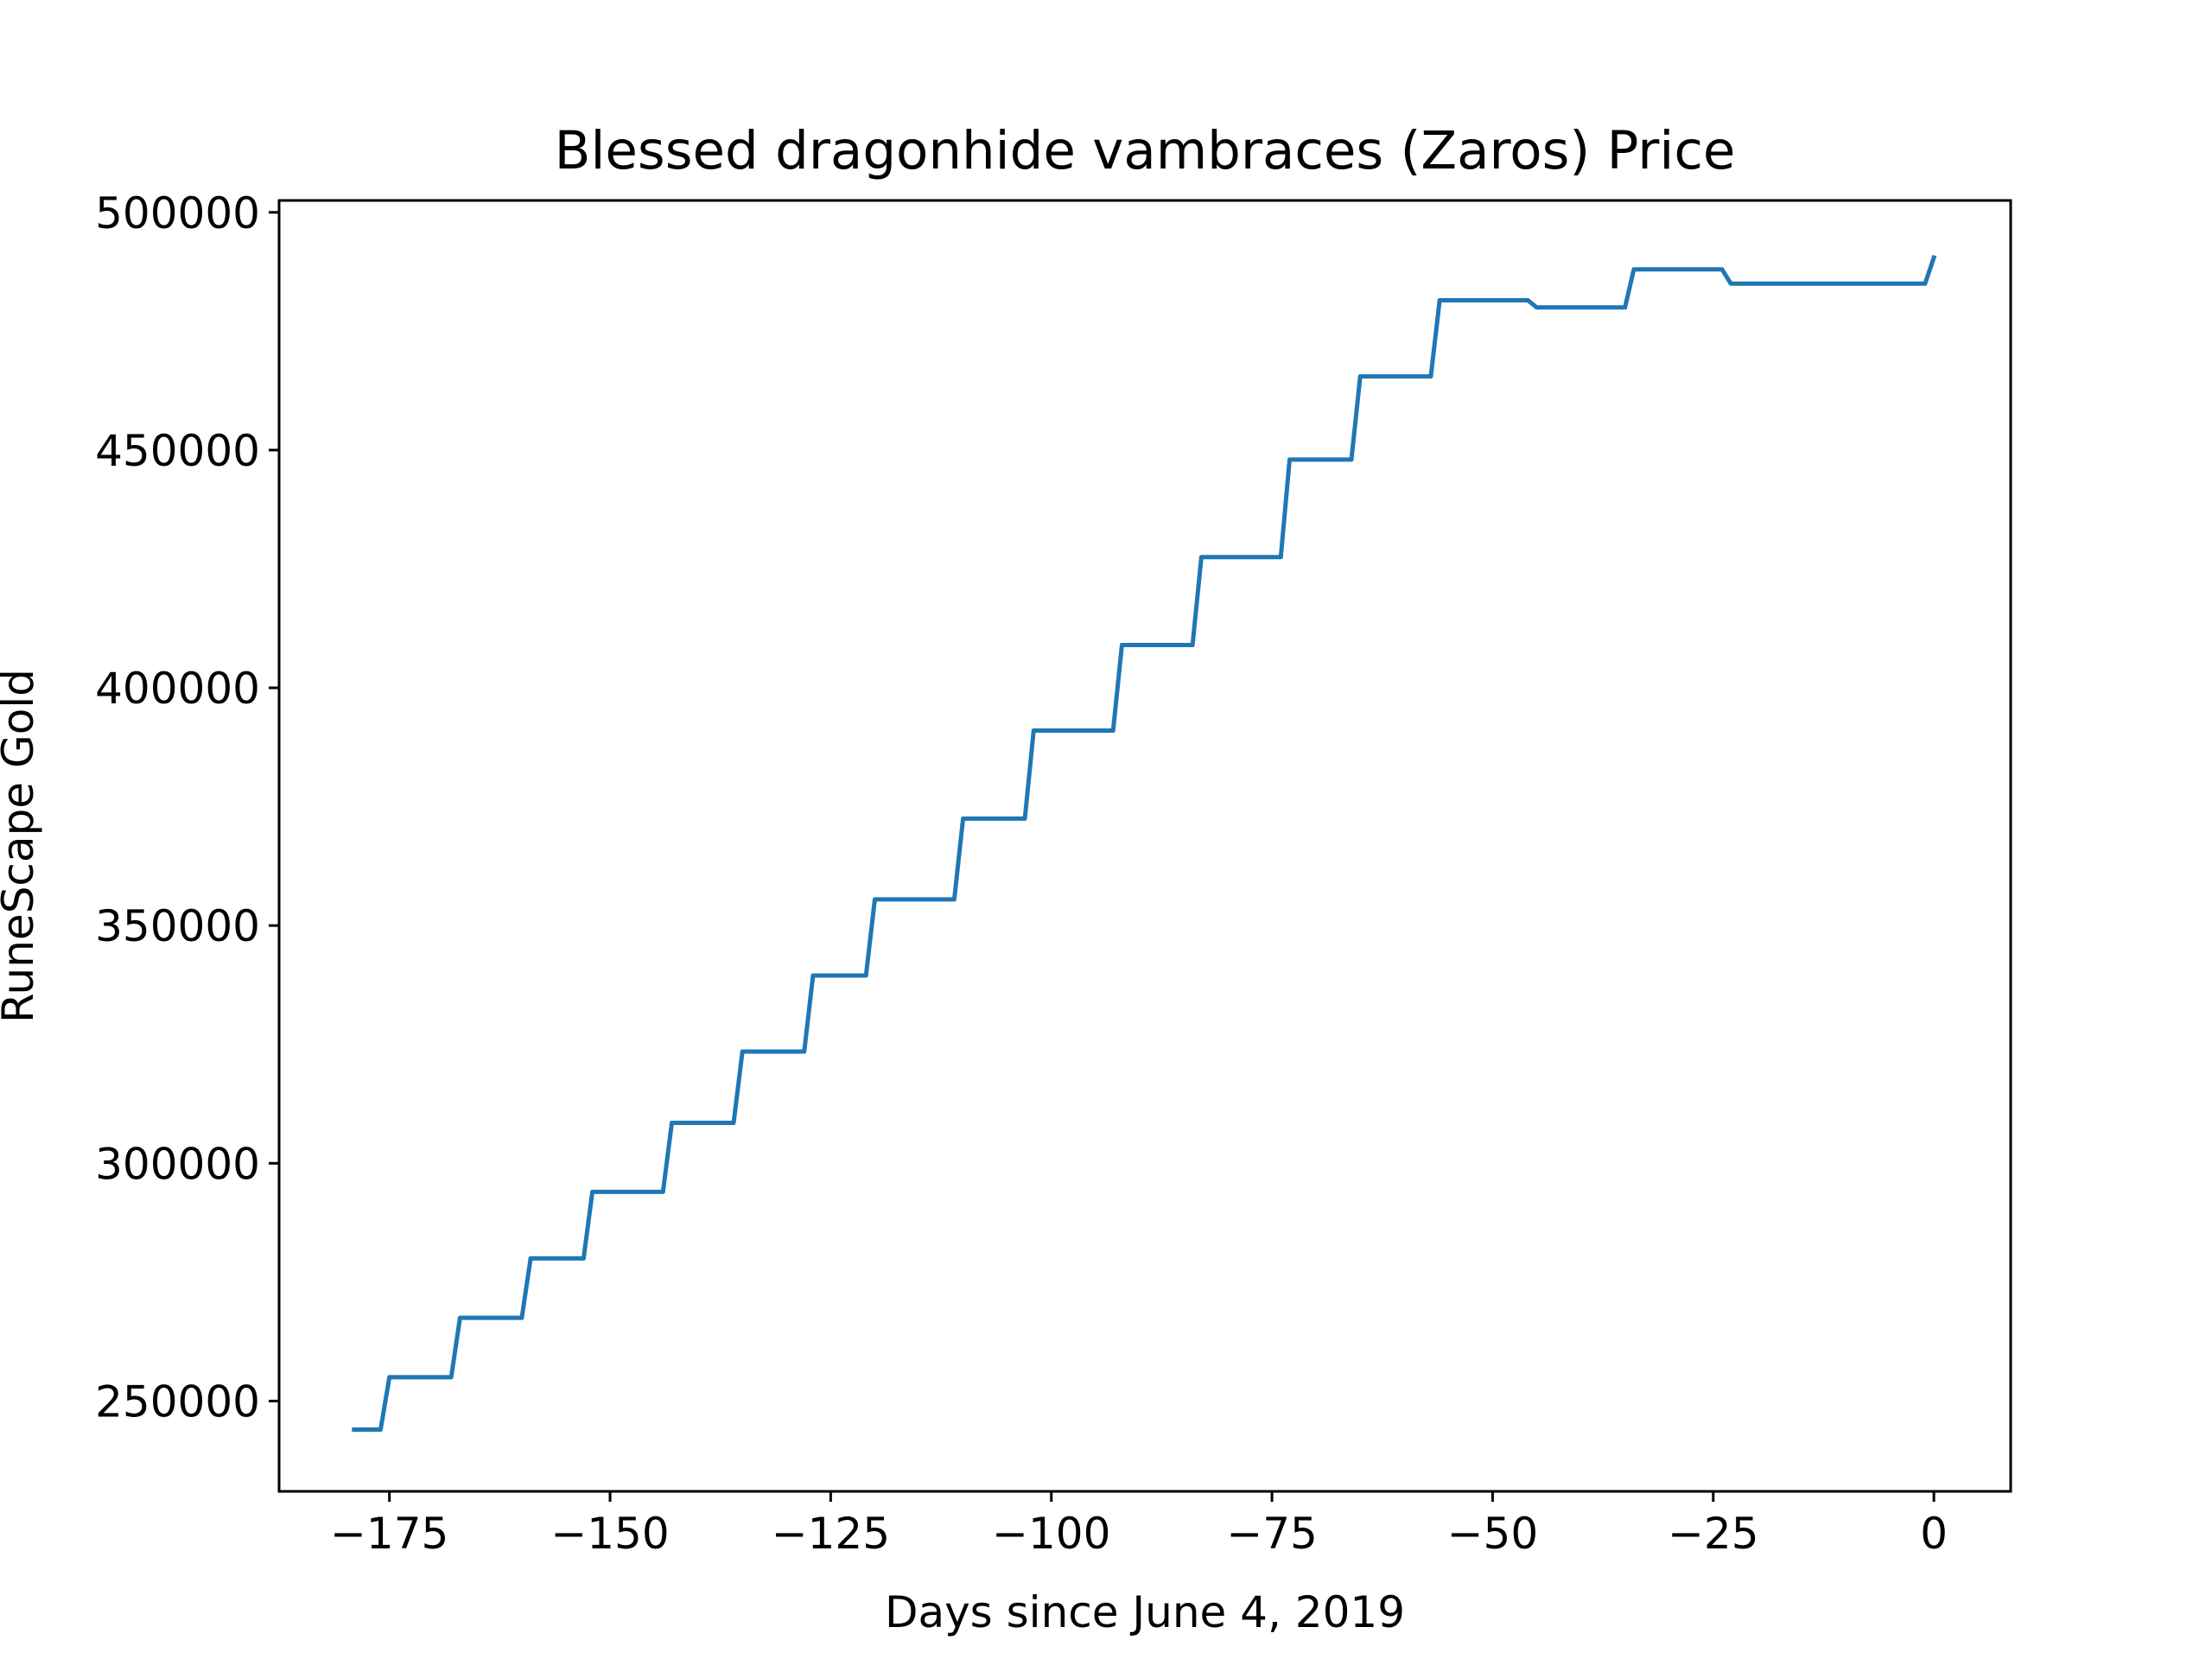 The image size is (2212, 1659). I want to click on x-tick-label: −125, so click(831, 1534).